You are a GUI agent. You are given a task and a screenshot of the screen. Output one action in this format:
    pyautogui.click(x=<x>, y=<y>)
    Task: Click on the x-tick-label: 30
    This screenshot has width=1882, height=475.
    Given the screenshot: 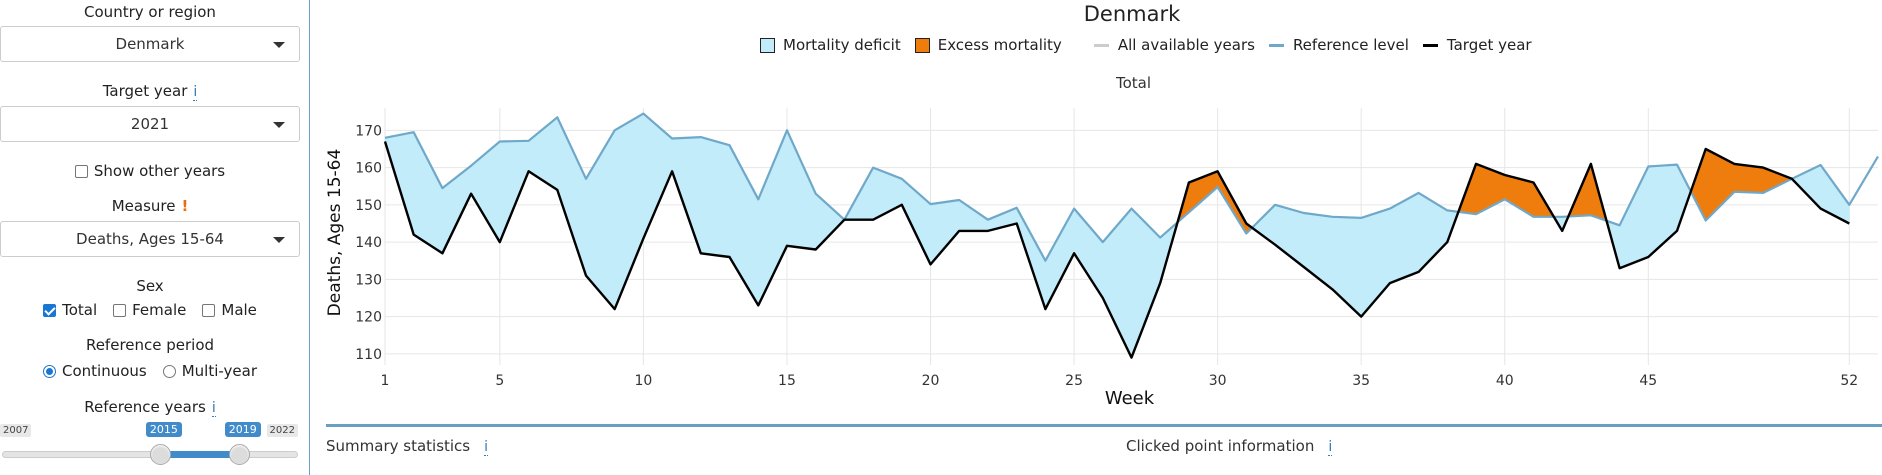 What is the action you would take?
    pyautogui.click(x=1218, y=381)
    